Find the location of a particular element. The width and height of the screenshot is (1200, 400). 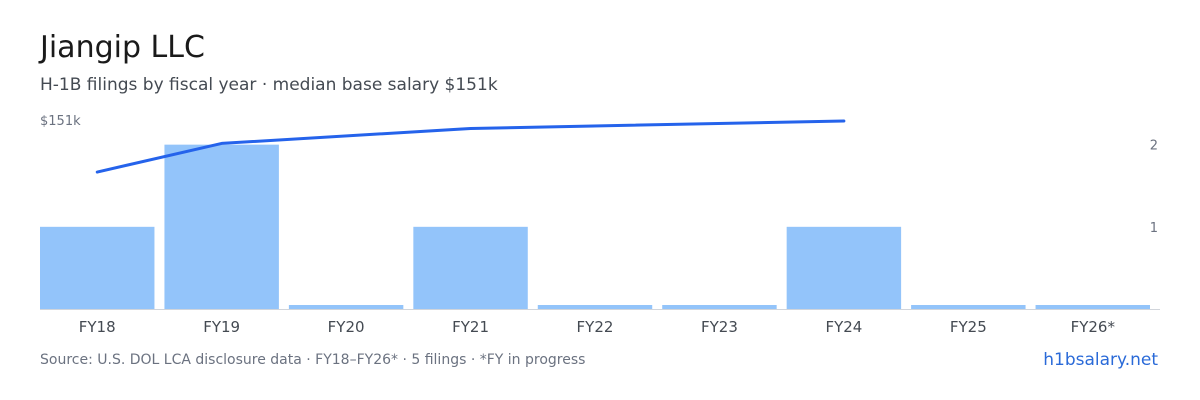

x-tick-label: FY21 is located at coordinates (470, 327).